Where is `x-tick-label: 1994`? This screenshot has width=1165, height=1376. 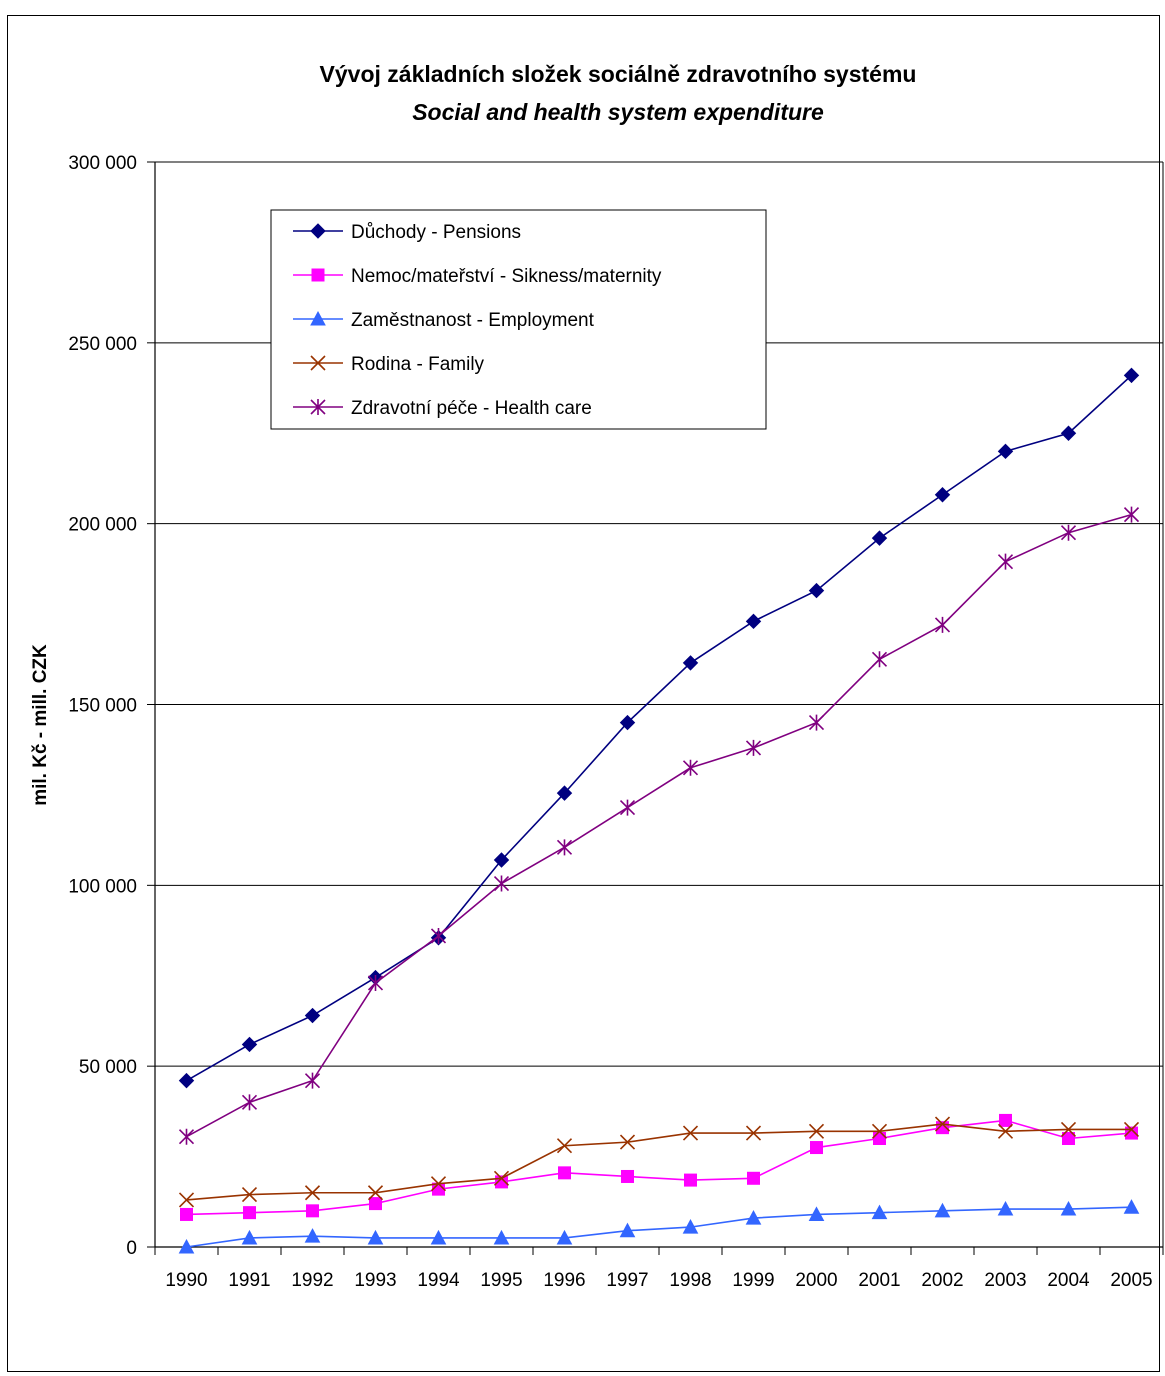 x-tick-label: 1994 is located at coordinates (438, 1280).